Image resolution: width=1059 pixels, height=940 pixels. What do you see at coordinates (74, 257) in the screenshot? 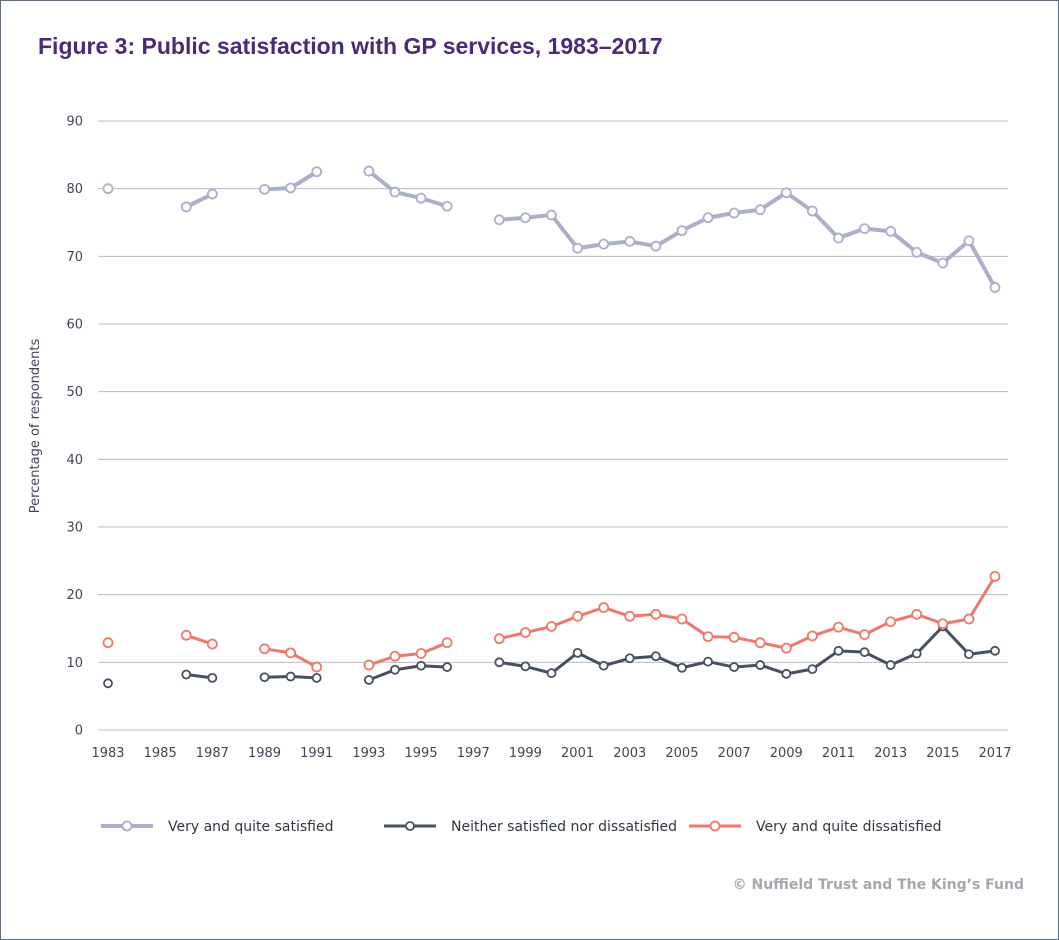
I see `y-tick-label: 70` at bounding box center [74, 257].